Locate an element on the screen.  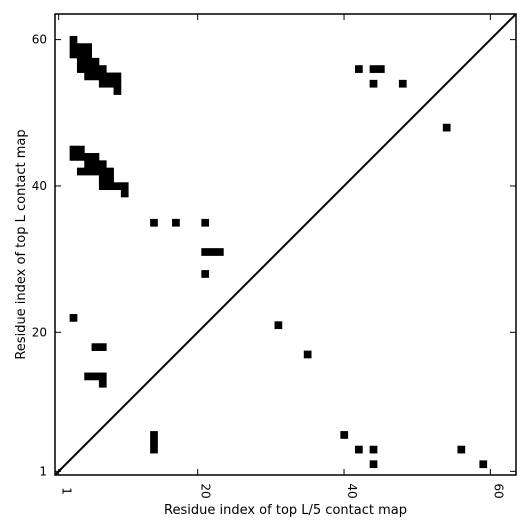
x-tick-label: 1 is located at coordinates (67, 491).